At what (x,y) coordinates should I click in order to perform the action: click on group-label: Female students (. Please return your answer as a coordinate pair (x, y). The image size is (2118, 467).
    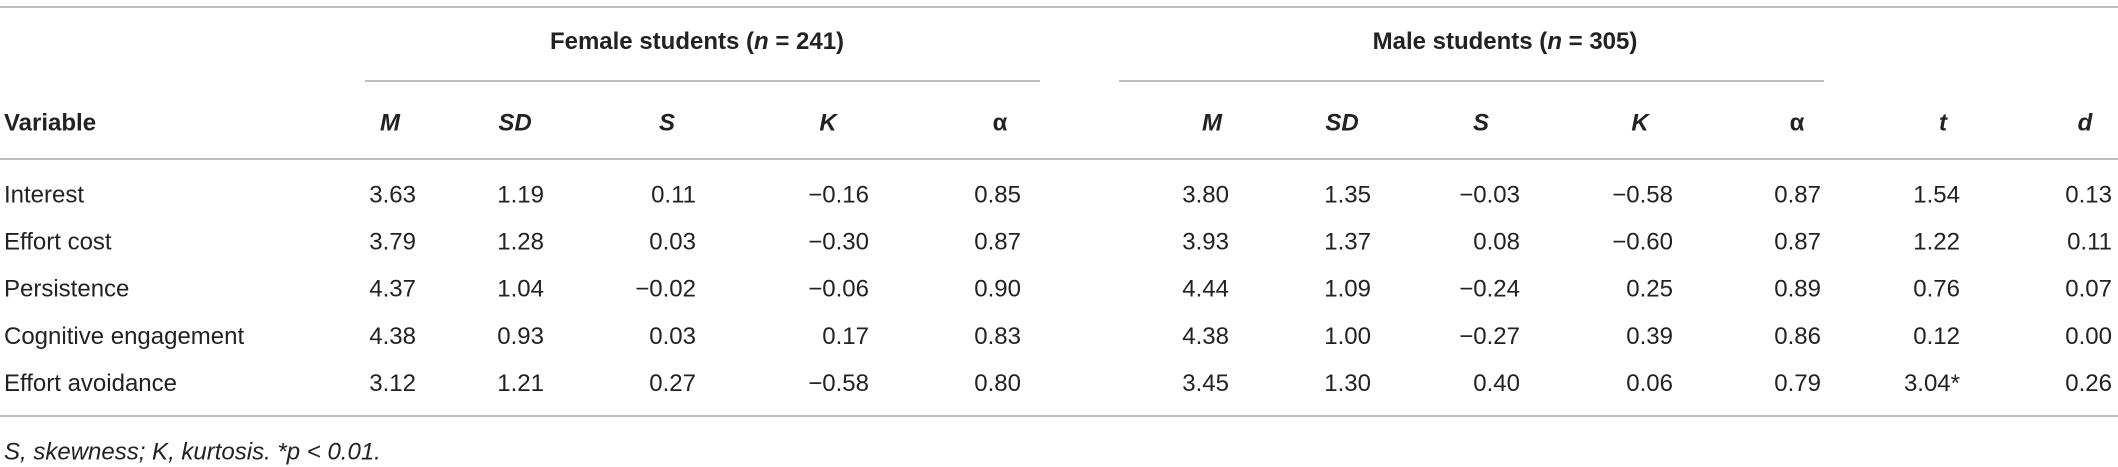
    Looking at the image, I should click on (652, 41).